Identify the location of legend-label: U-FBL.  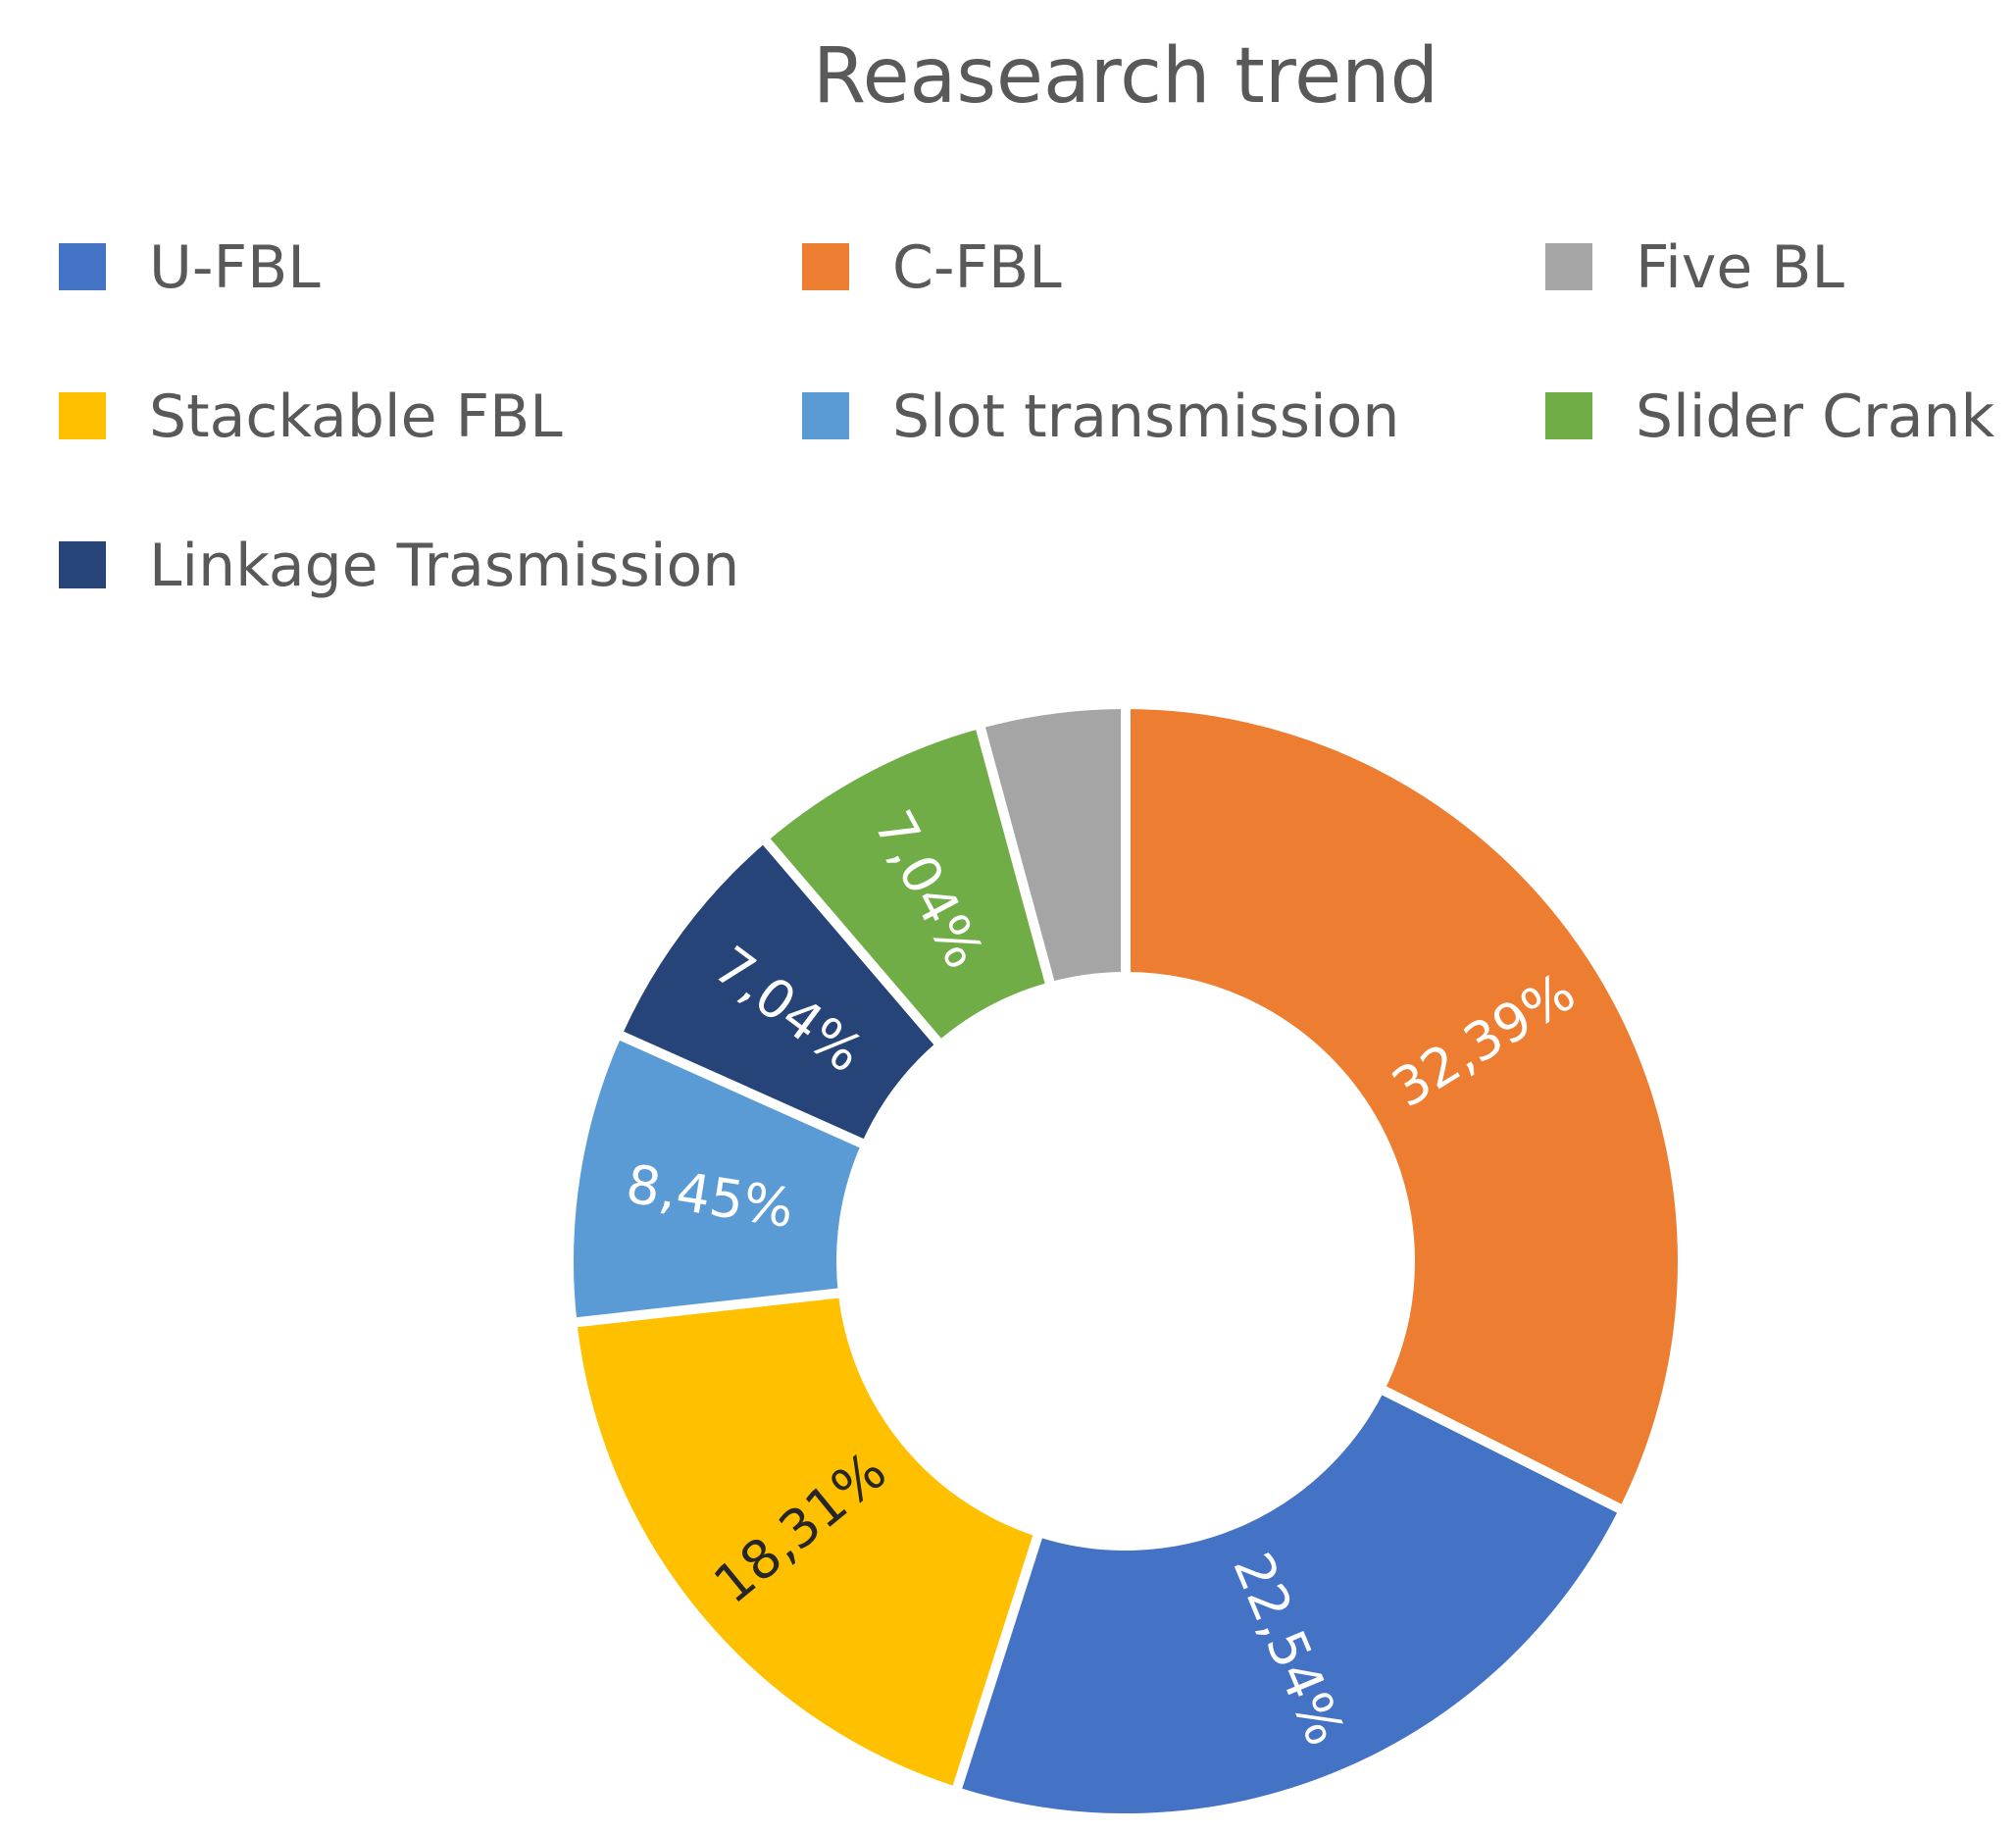
(235, 267).